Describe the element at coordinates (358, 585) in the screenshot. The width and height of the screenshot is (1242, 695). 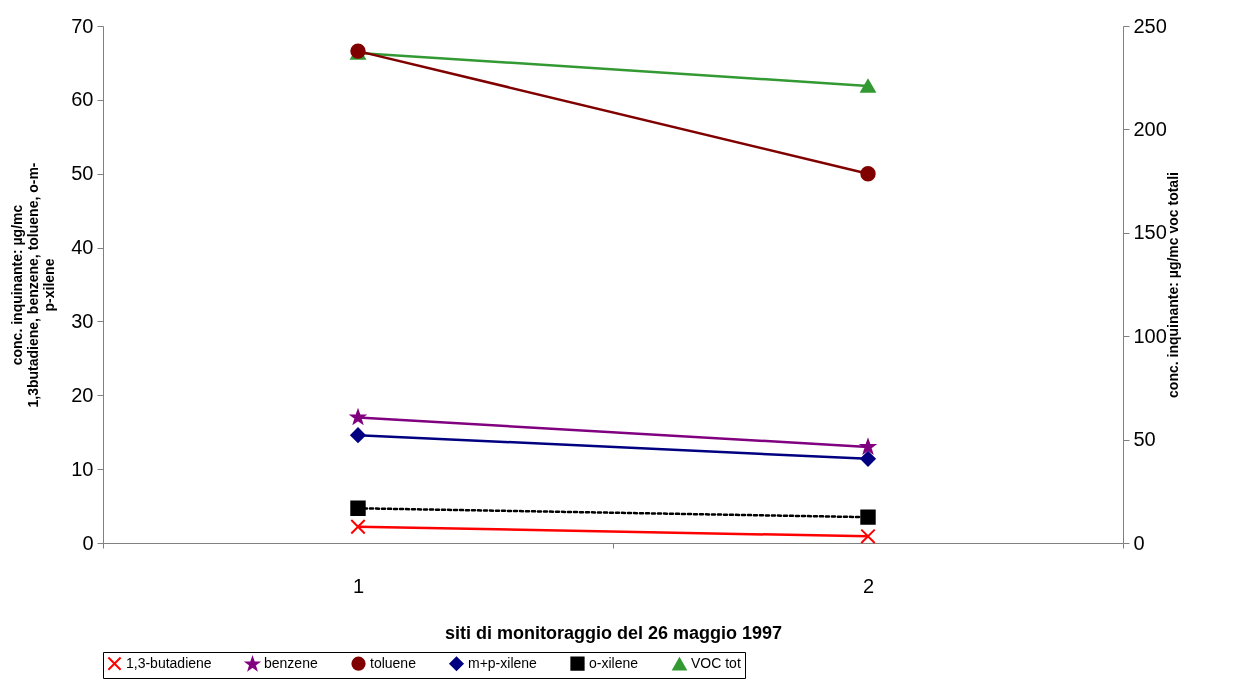
I see `x-tick-label: 1` at that location.